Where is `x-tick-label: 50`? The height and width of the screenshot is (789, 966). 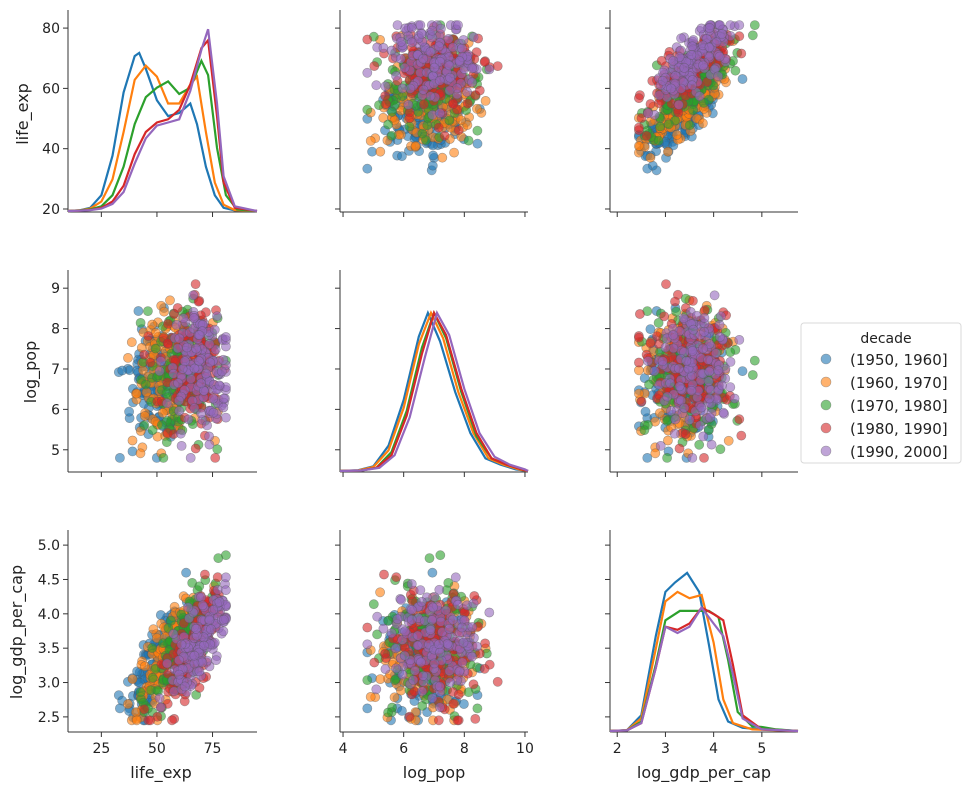
x-tick-label: 50 is located at coordinates (157, 749).